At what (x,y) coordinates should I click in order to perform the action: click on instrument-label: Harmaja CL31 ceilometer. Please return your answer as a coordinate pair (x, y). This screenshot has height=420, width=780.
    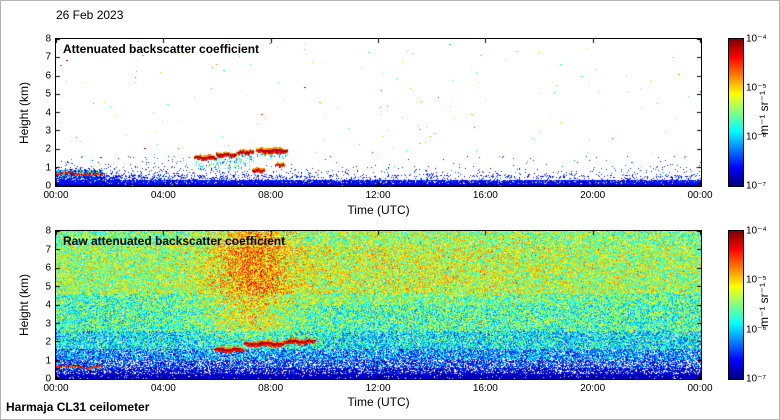
    Looking at the image, I should click on (78, 407).